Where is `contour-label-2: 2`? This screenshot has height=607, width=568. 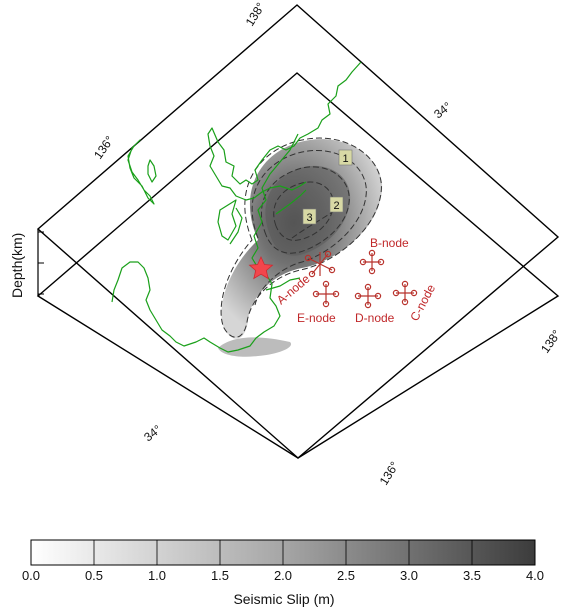
contour-label-2: 2 is located at coordinates (336, 204).